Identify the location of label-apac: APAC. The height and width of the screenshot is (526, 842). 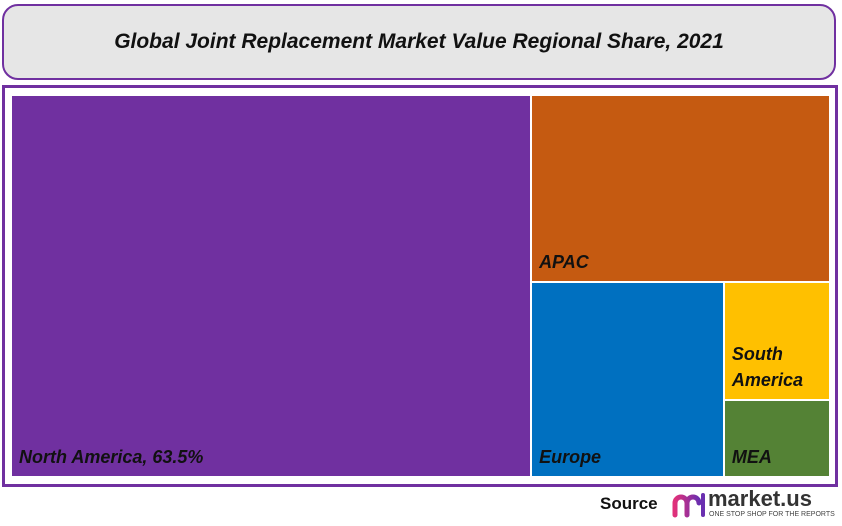
(564, 262).